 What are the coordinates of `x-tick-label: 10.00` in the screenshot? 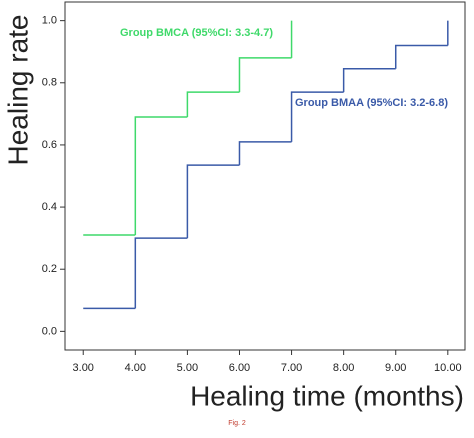 It's located at (448, 368).